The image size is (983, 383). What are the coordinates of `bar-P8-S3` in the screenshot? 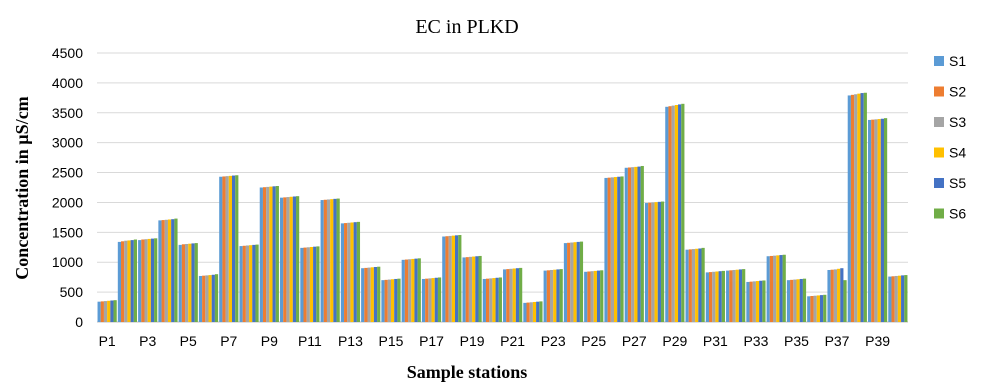 It's located at (247, 283).